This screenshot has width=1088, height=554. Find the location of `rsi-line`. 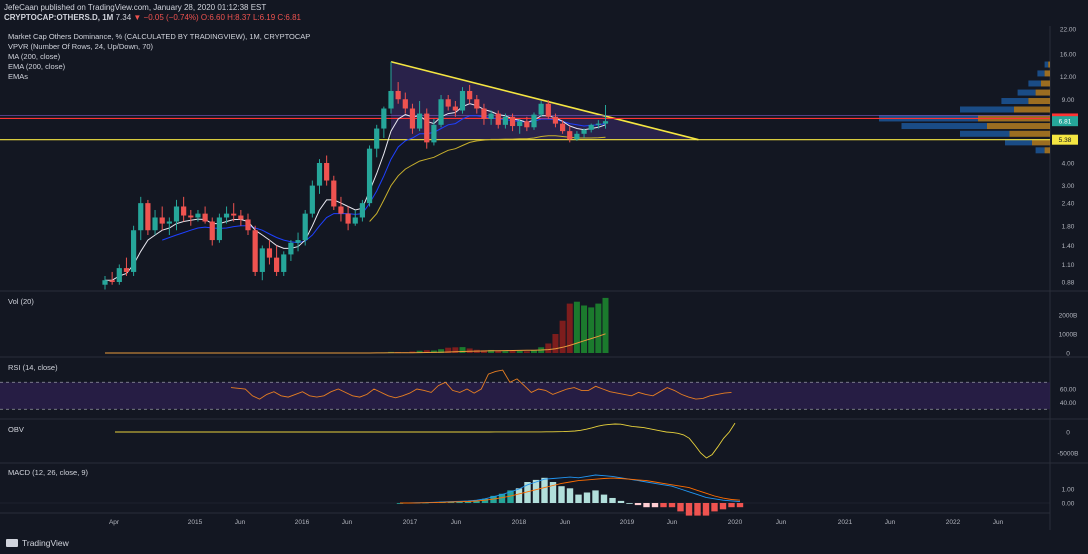

rsi-line is located at coordinates (481, 384).